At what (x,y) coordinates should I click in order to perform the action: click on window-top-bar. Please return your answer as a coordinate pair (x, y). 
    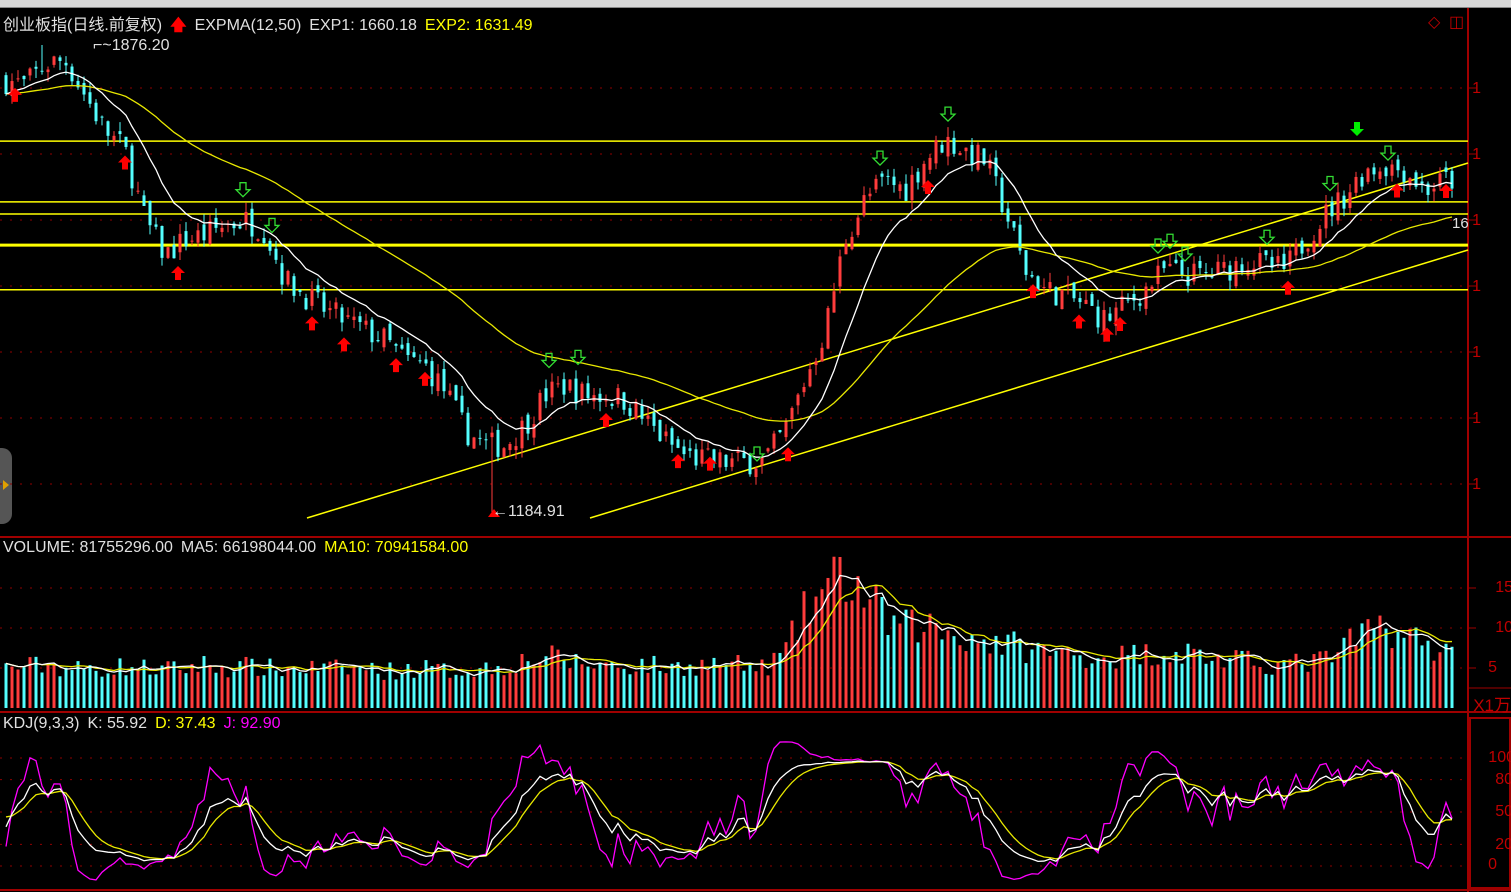
    Looking at the image, I should click on (755, 4).